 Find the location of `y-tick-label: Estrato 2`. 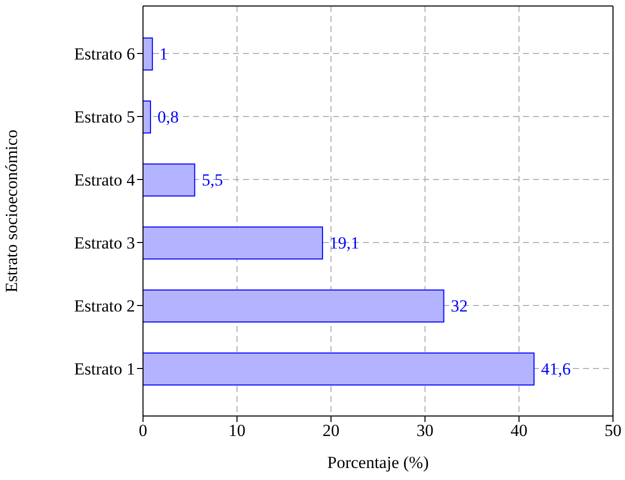

y-tick-label: Estrato 2 is located at coordinates (104, 306).